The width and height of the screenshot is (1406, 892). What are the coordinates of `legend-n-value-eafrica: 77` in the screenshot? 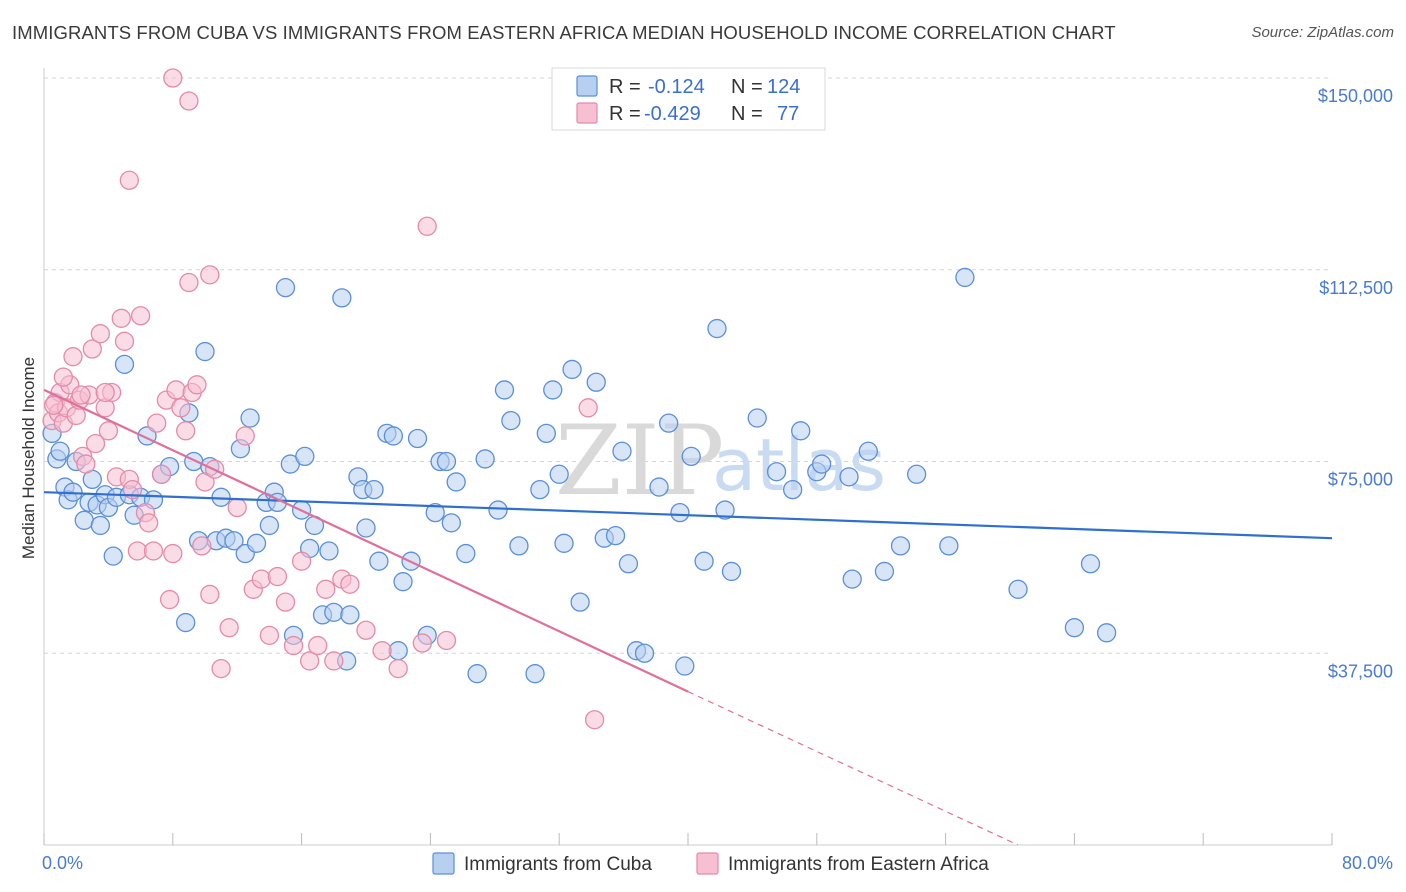 It's located at (788, 114).